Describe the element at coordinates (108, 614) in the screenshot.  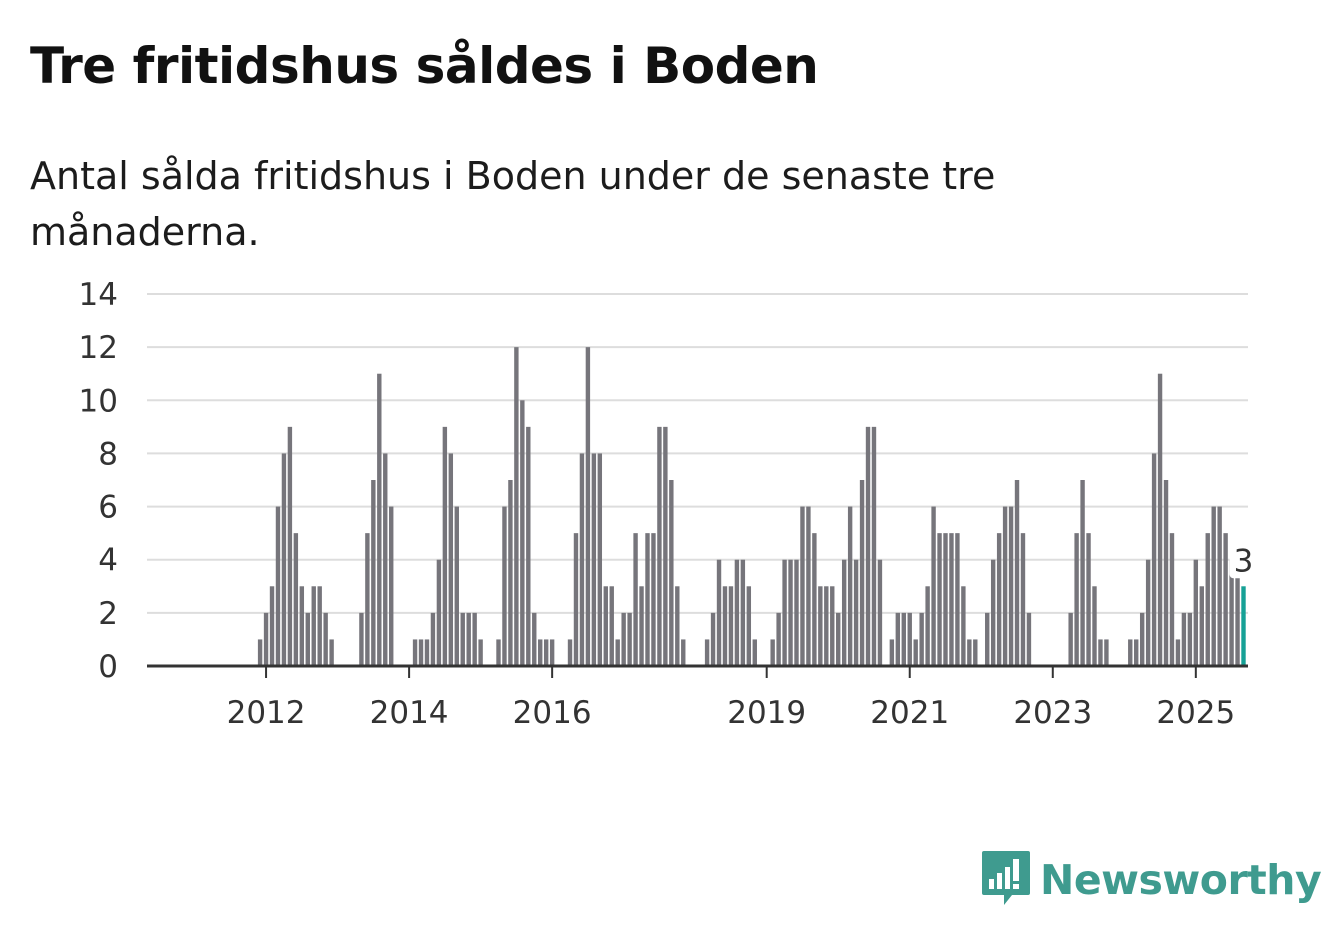
I see `y-tick-label: 2` at that location.